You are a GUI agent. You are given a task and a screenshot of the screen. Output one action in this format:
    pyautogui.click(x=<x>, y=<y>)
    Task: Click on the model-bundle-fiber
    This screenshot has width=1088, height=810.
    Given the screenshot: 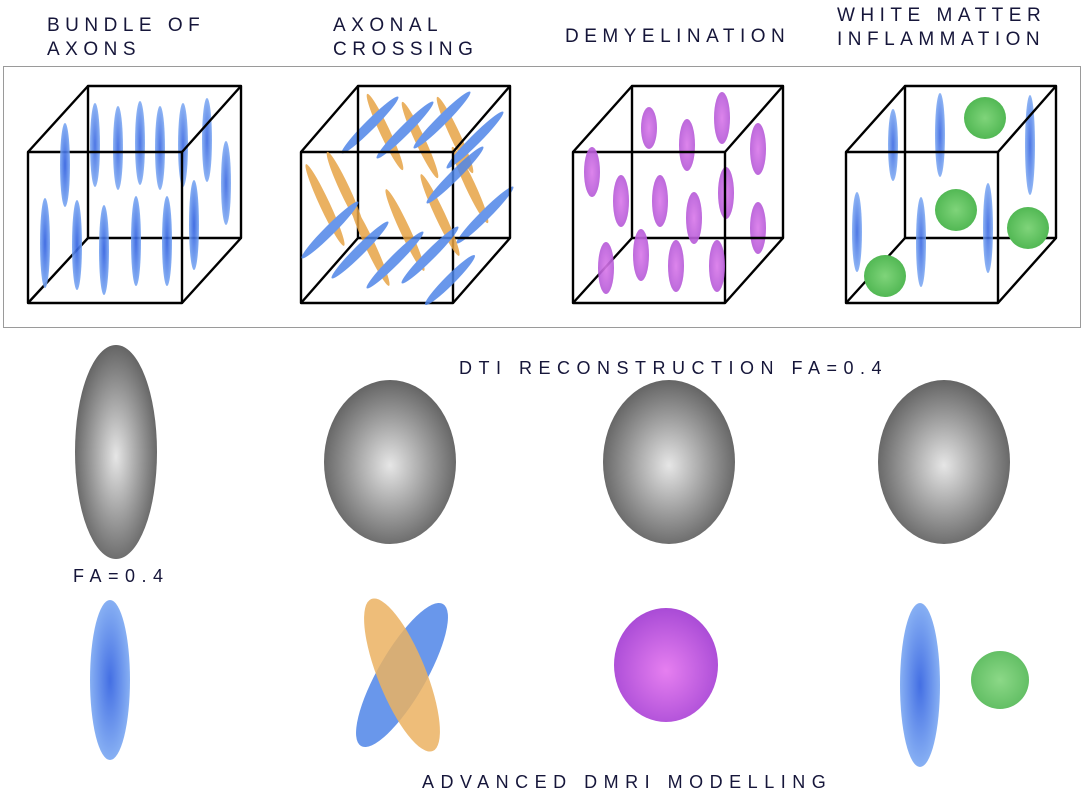 What is the action you would take?
    pyautogui.click(x=110, y=680)
    